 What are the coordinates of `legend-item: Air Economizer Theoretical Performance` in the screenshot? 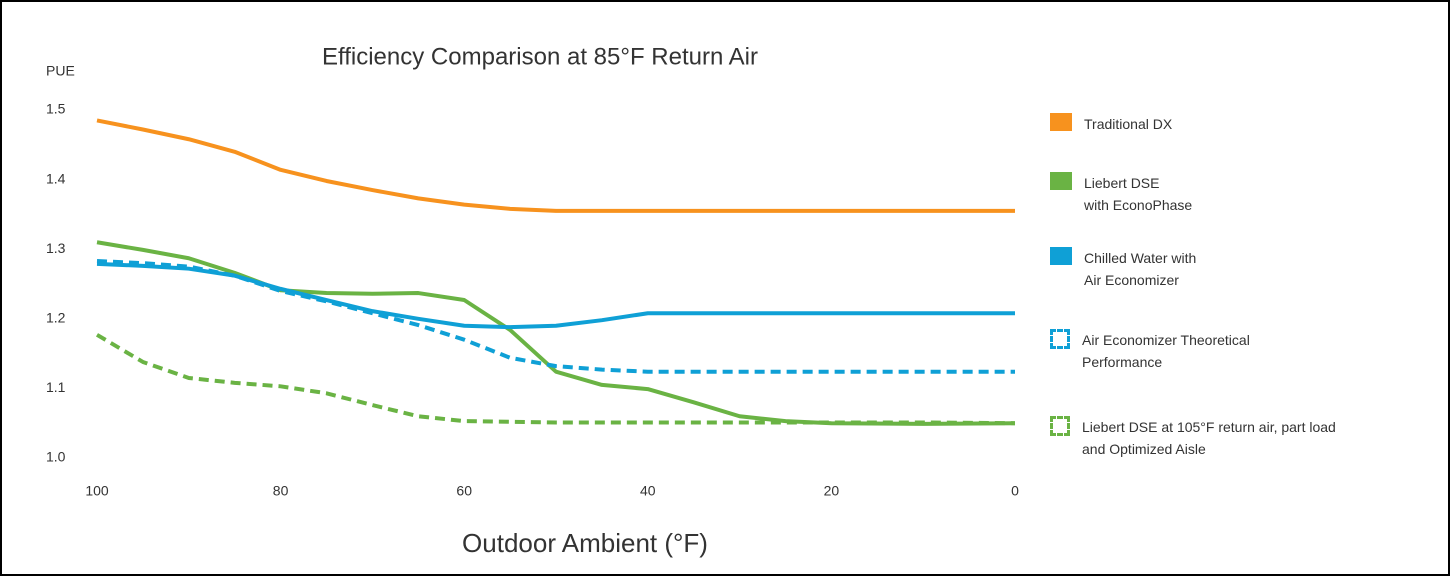 It's located at (1150, 351).